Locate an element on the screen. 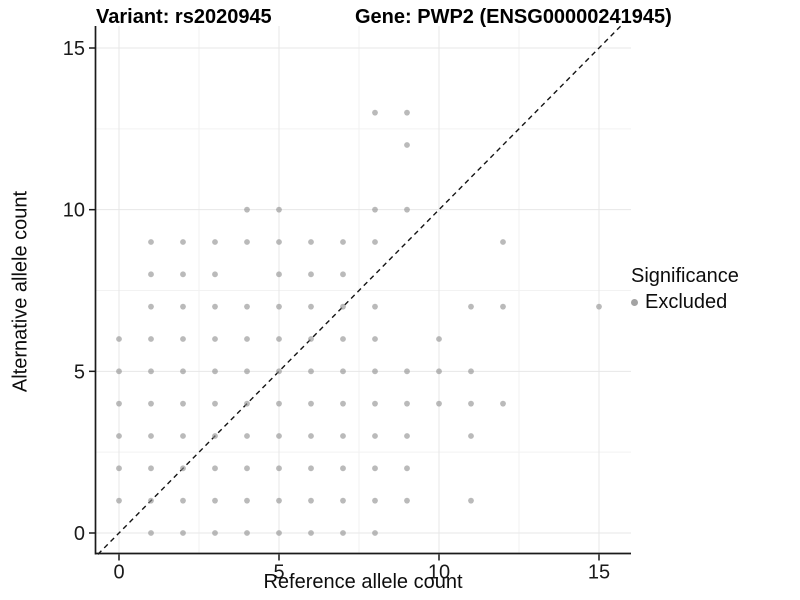  legend: Significance Excluded is located at coordinates (685, 289).